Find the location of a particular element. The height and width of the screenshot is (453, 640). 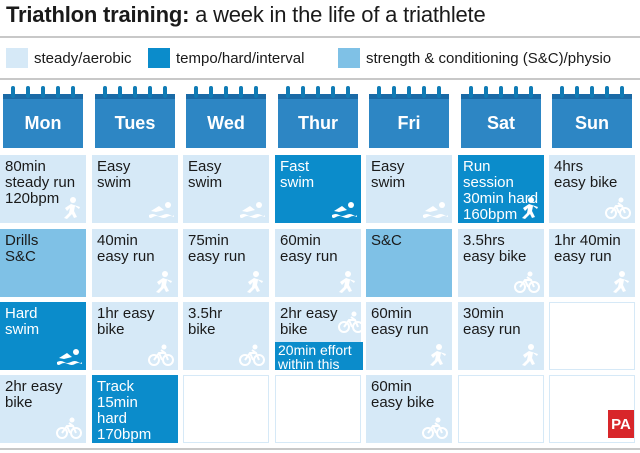

title-rest: a week in the life of a triathlete is located at coordinates (337, 14).